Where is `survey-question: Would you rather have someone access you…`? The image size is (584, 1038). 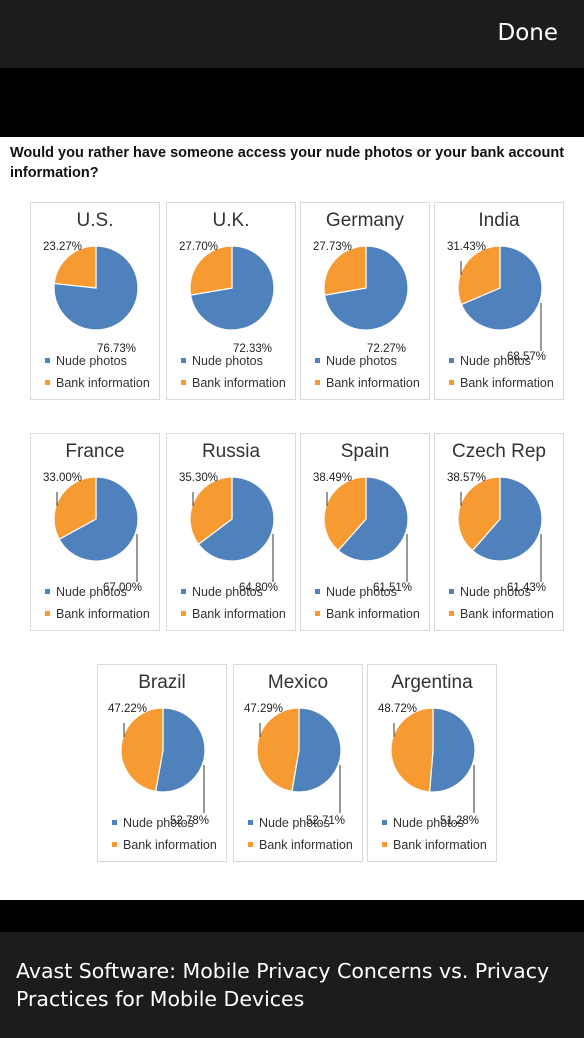 survey-question: Would you rather have someone access you… is located at coordinates (287, 163).